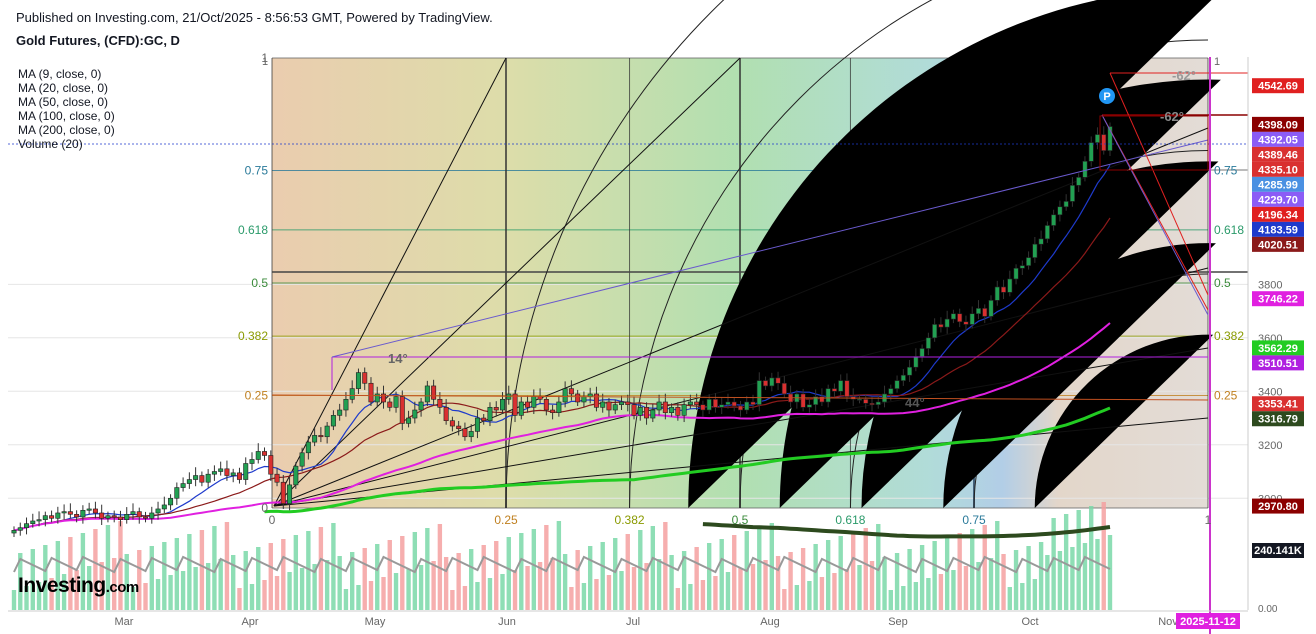 Image resolution: width=1316 pixels, height=634 pixels. I want to click on angle-label-14: 14°, so click(398, 358).